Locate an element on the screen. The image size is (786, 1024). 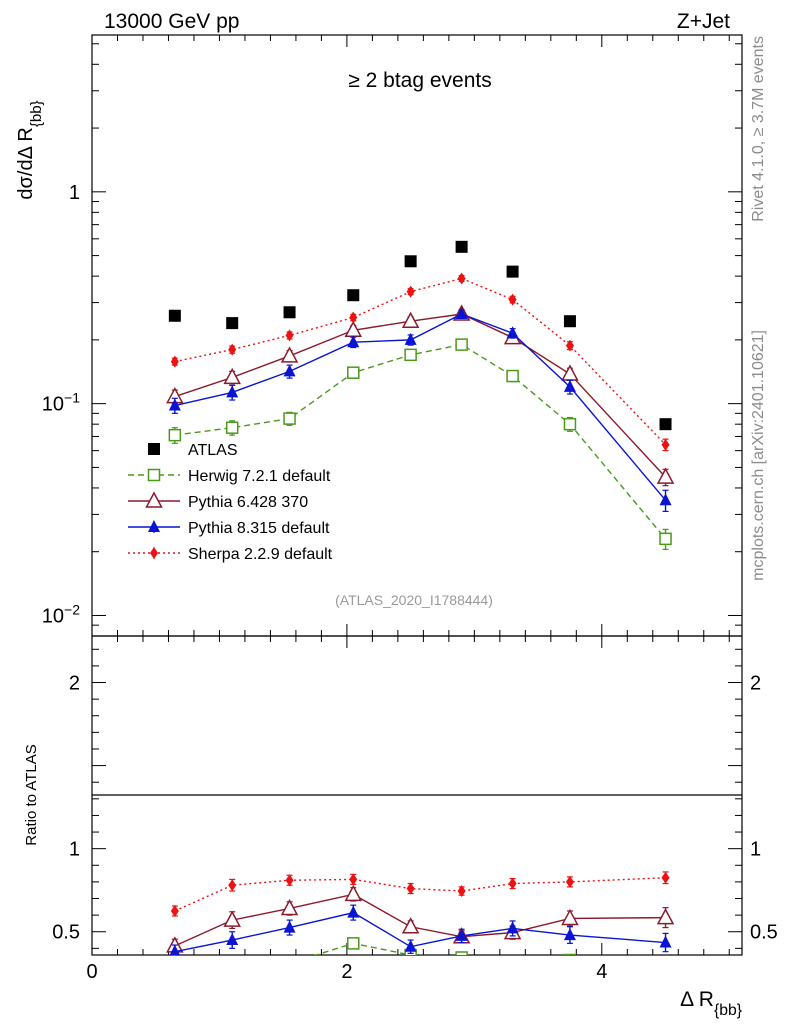
legend-label-herwig-7-2-1-default: Herwig 7.2.1 default is located at coordinates (259, 476).